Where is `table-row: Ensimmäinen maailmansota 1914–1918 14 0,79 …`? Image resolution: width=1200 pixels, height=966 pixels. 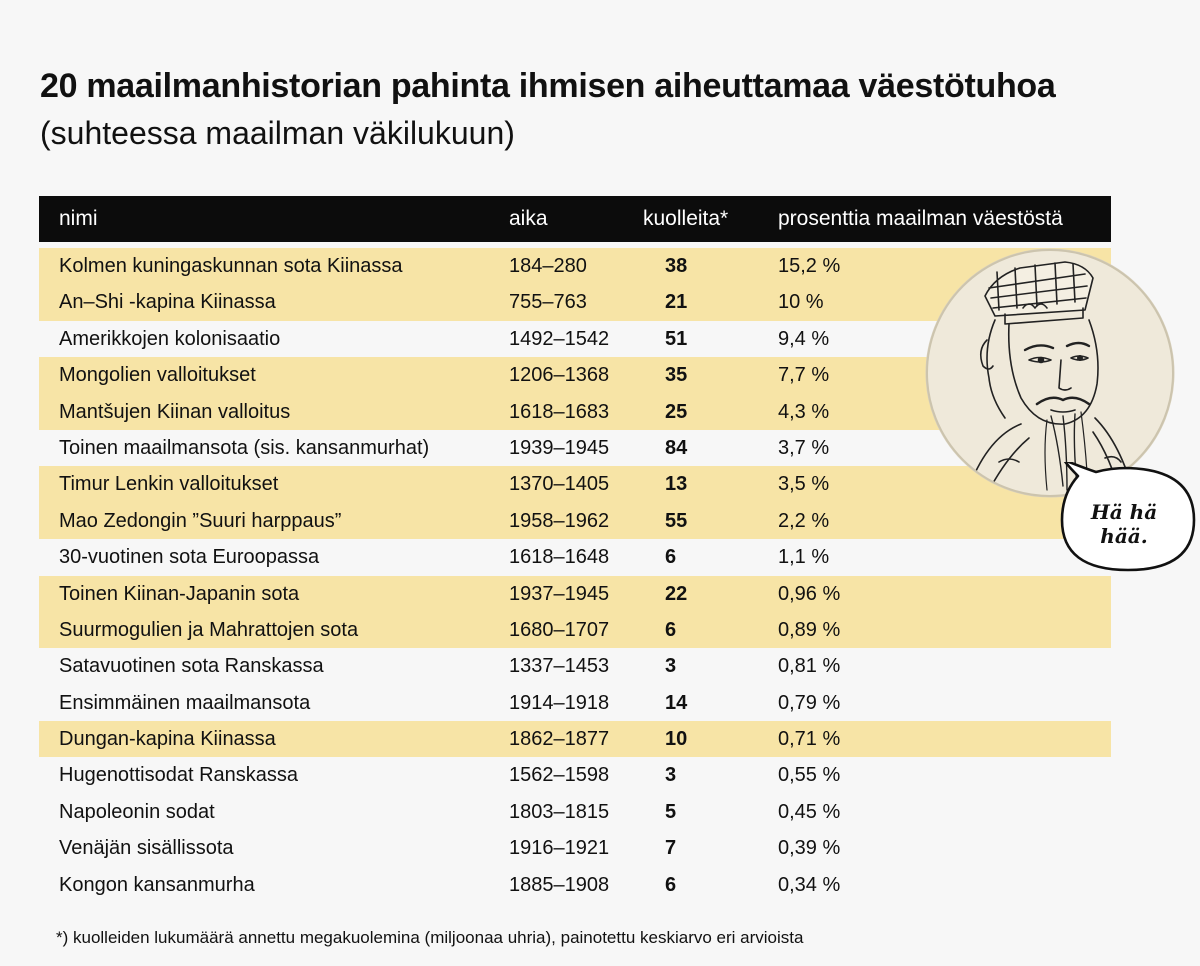 table-row: Ensimmäinen maailmansota 1914–1918 14 0,79 … is located at coordinates (575, 703).